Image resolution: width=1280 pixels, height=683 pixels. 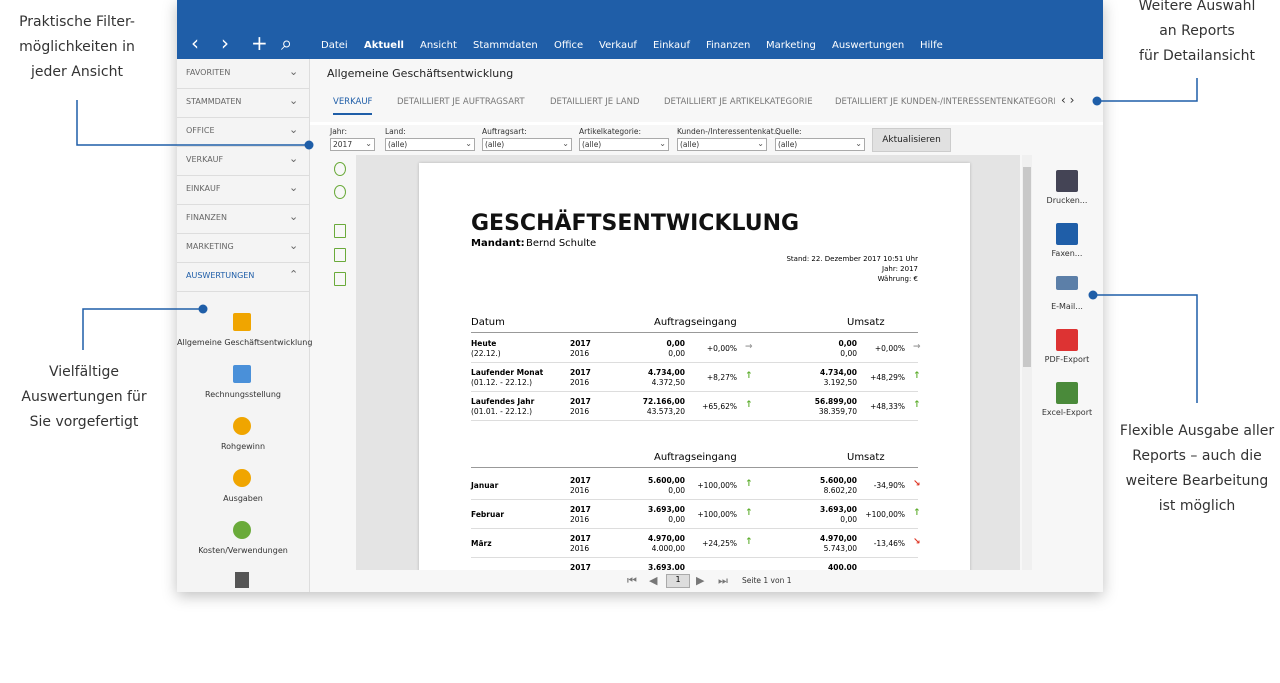 I want to click on menu-item: Ansicht, so click(x=438, y=45).